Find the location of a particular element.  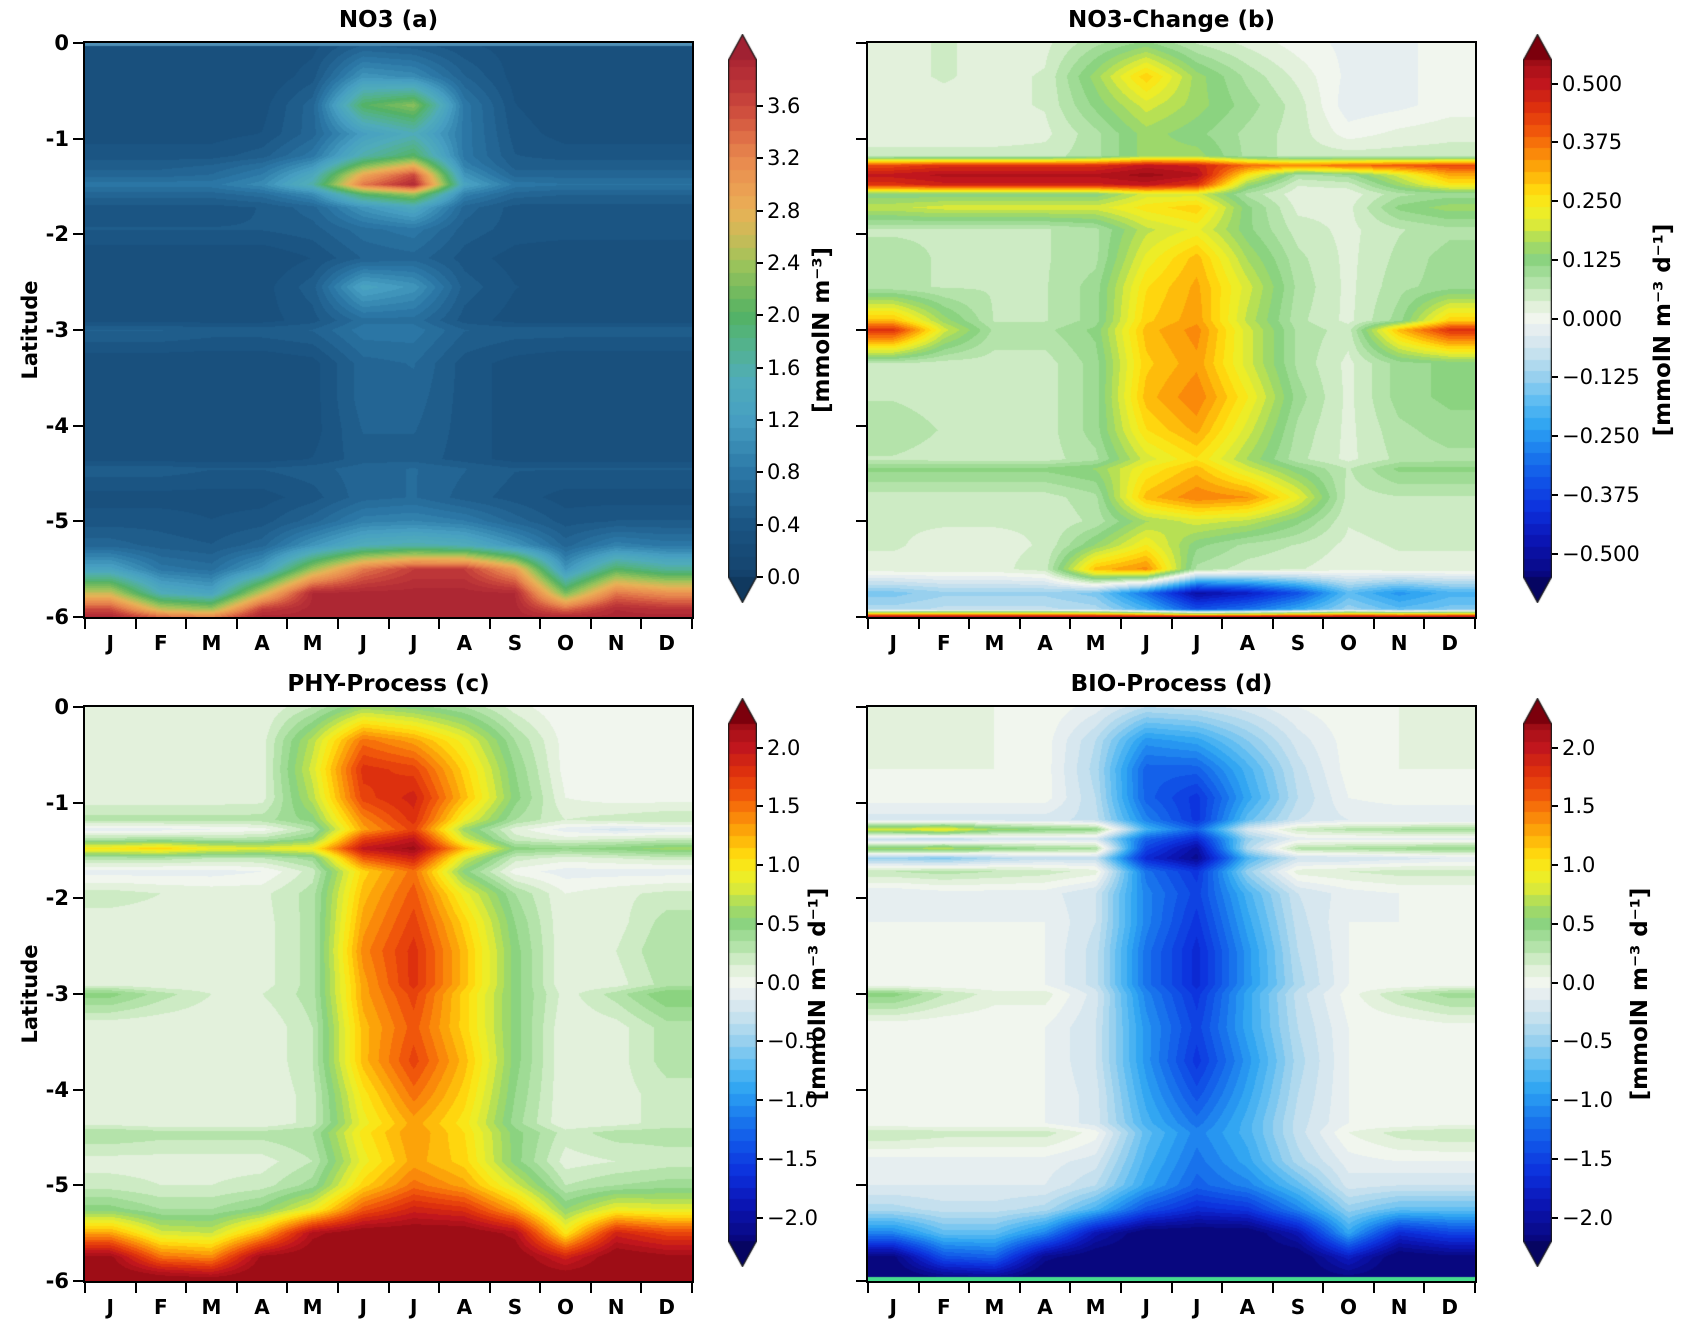

y-tick-label: -5 is located at coordinates (57, 1185).